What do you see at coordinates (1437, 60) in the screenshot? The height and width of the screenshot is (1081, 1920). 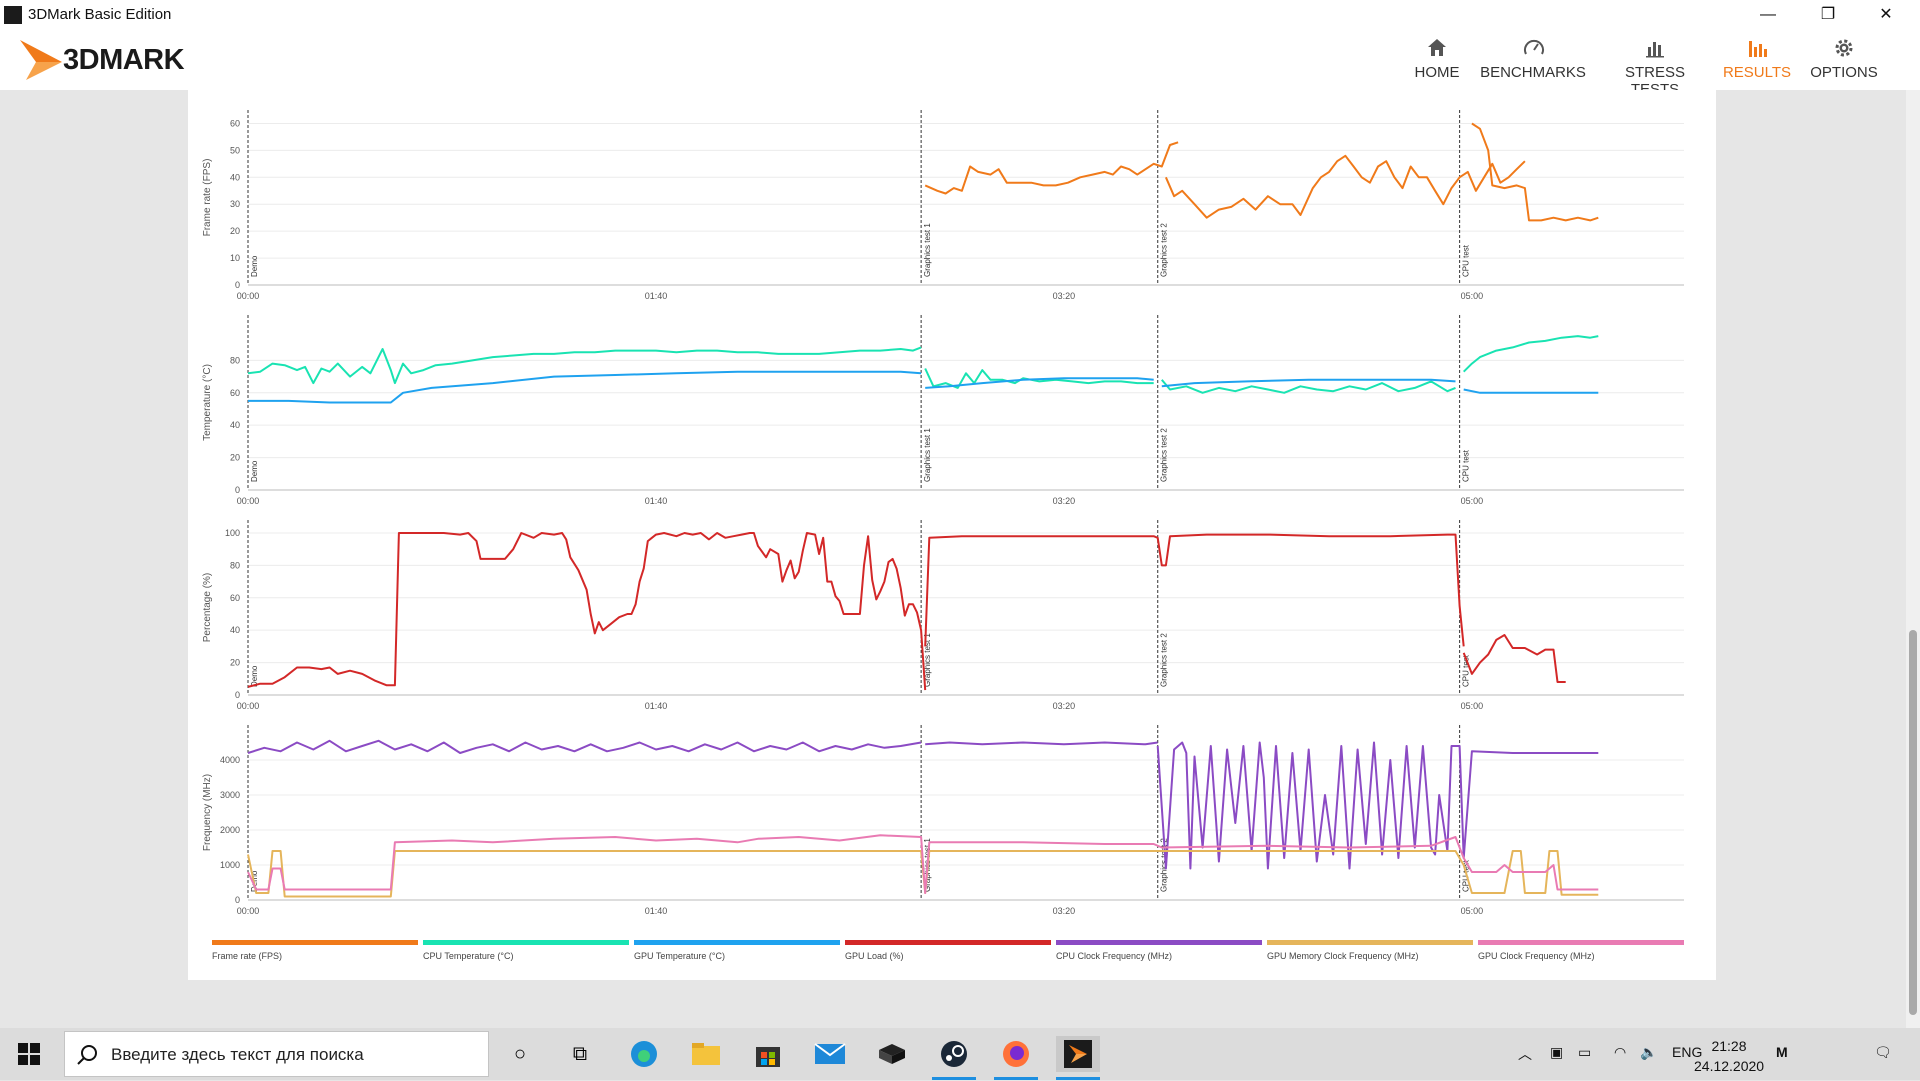 I see `nav-home: HOME` at bounding box center [1437, 60].